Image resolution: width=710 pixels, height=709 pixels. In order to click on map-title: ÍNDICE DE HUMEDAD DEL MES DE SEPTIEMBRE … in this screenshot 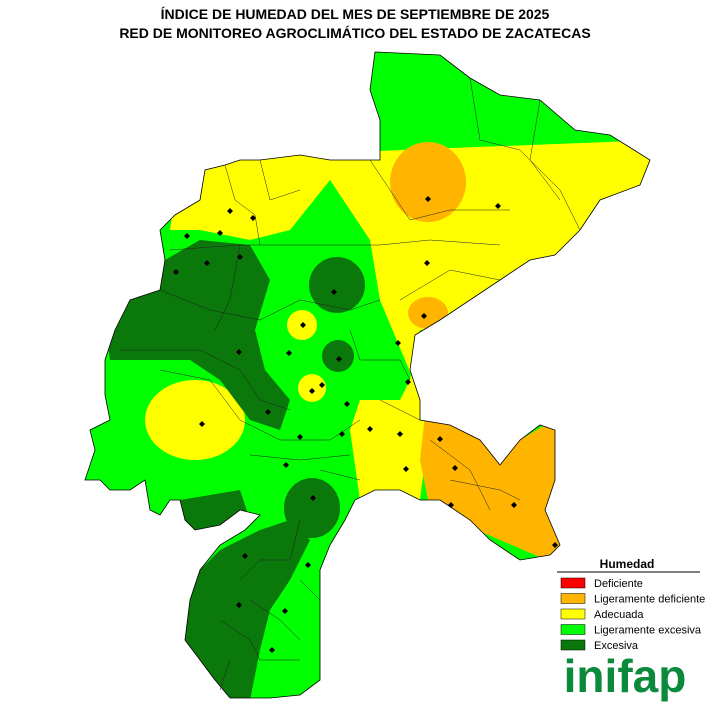, I will do `click(355, 14)`.